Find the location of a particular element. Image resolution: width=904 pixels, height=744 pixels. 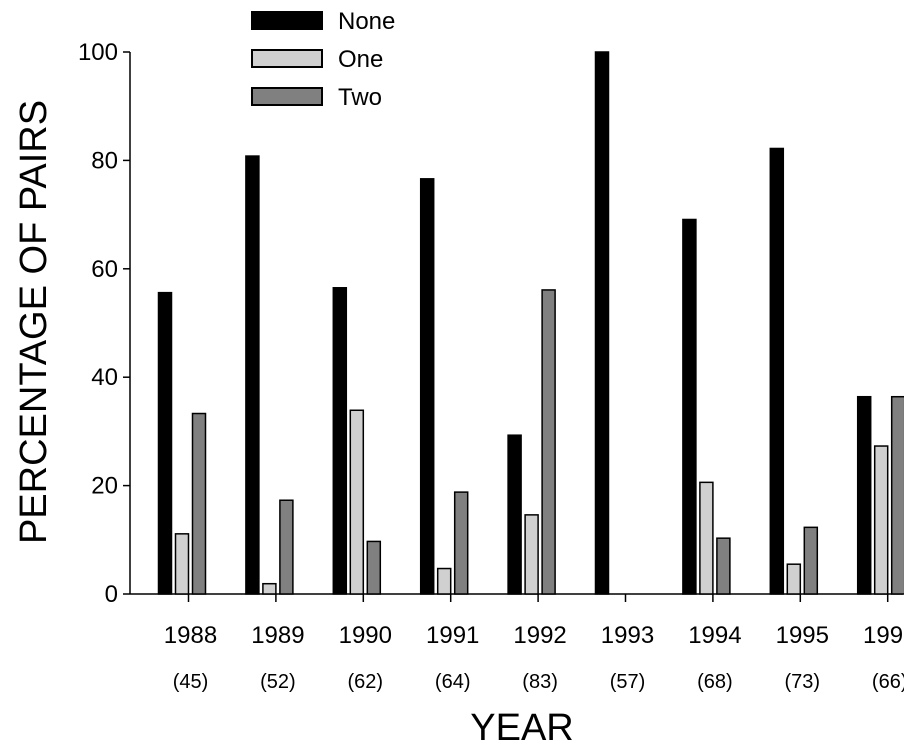

bar-two-1996 is located at coordinates (897, 495).